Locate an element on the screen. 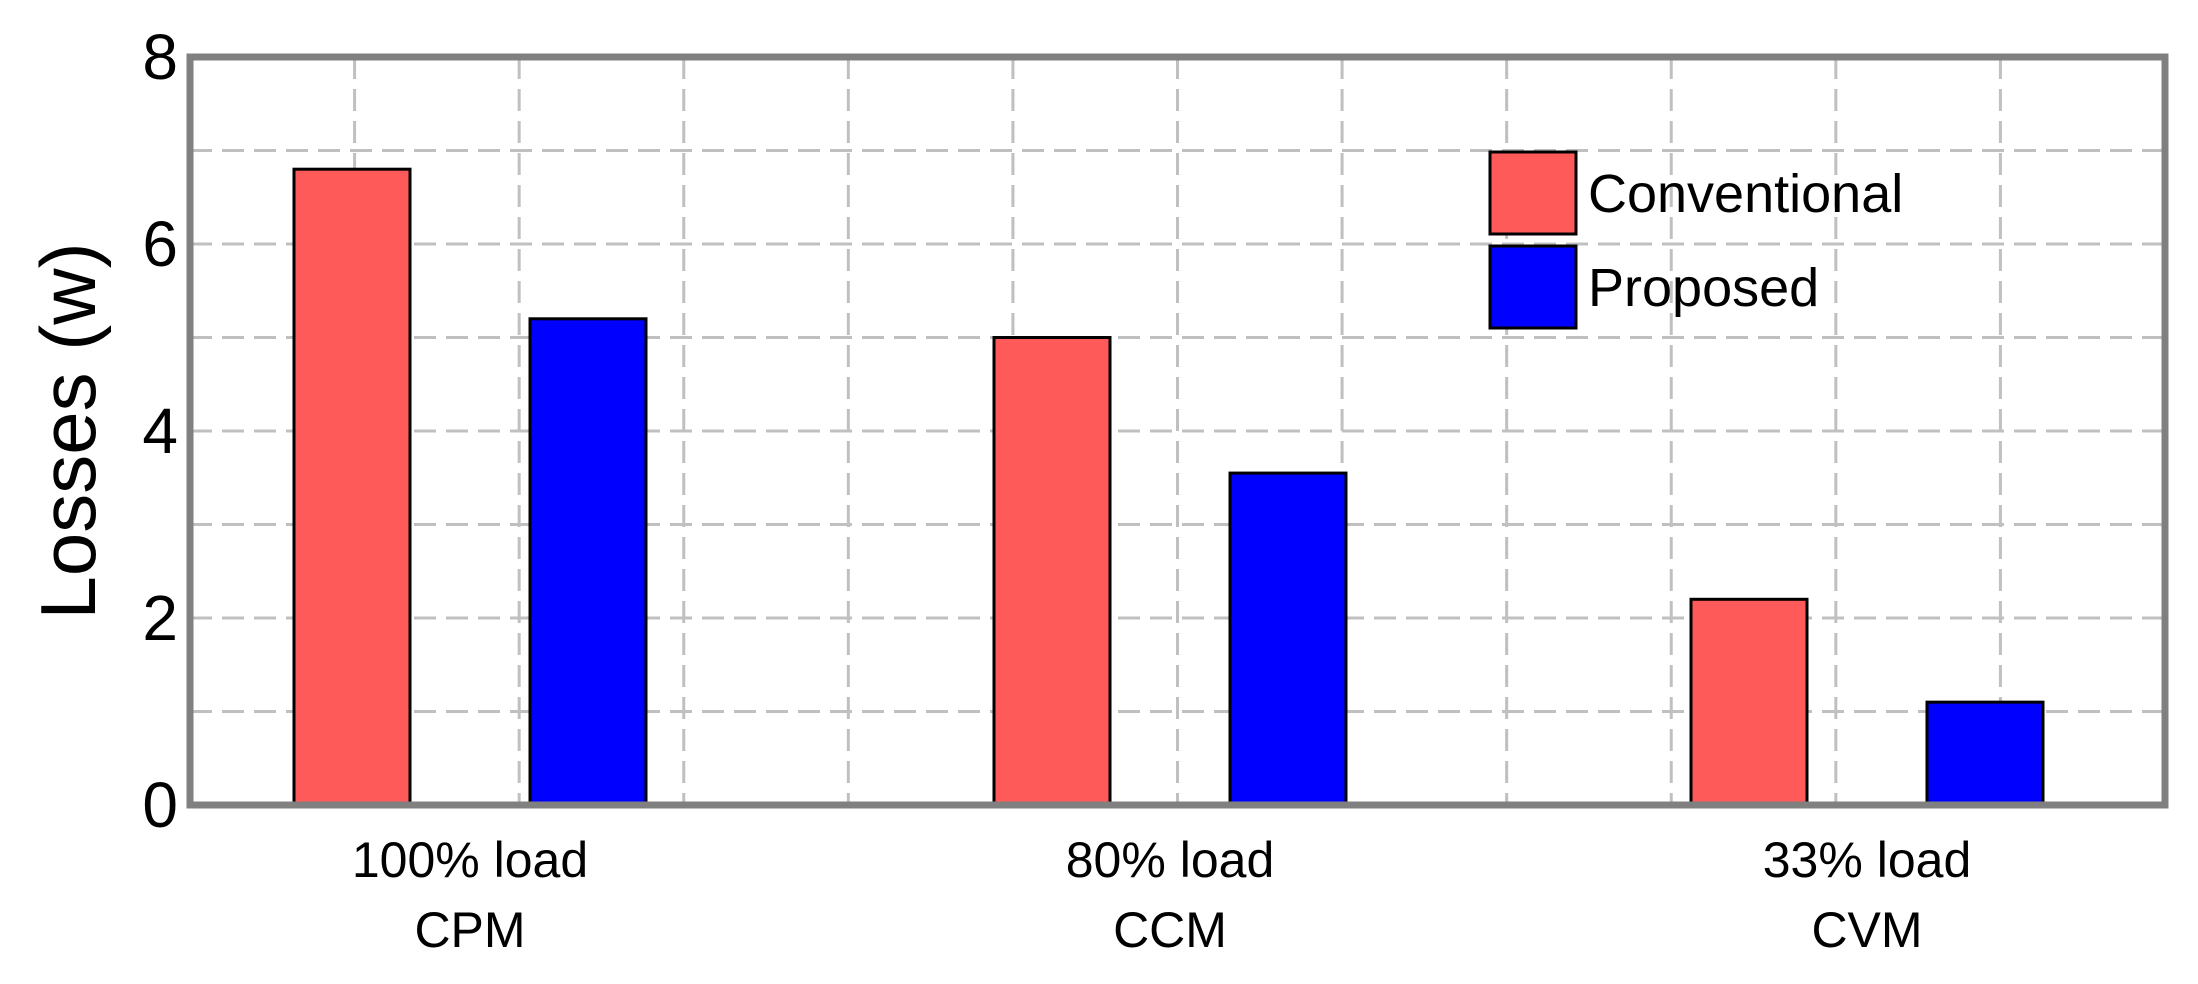 This screenshot has height=984, width=2198. x-category-label-line1: 80% load is located at coordinates (1170, 860).